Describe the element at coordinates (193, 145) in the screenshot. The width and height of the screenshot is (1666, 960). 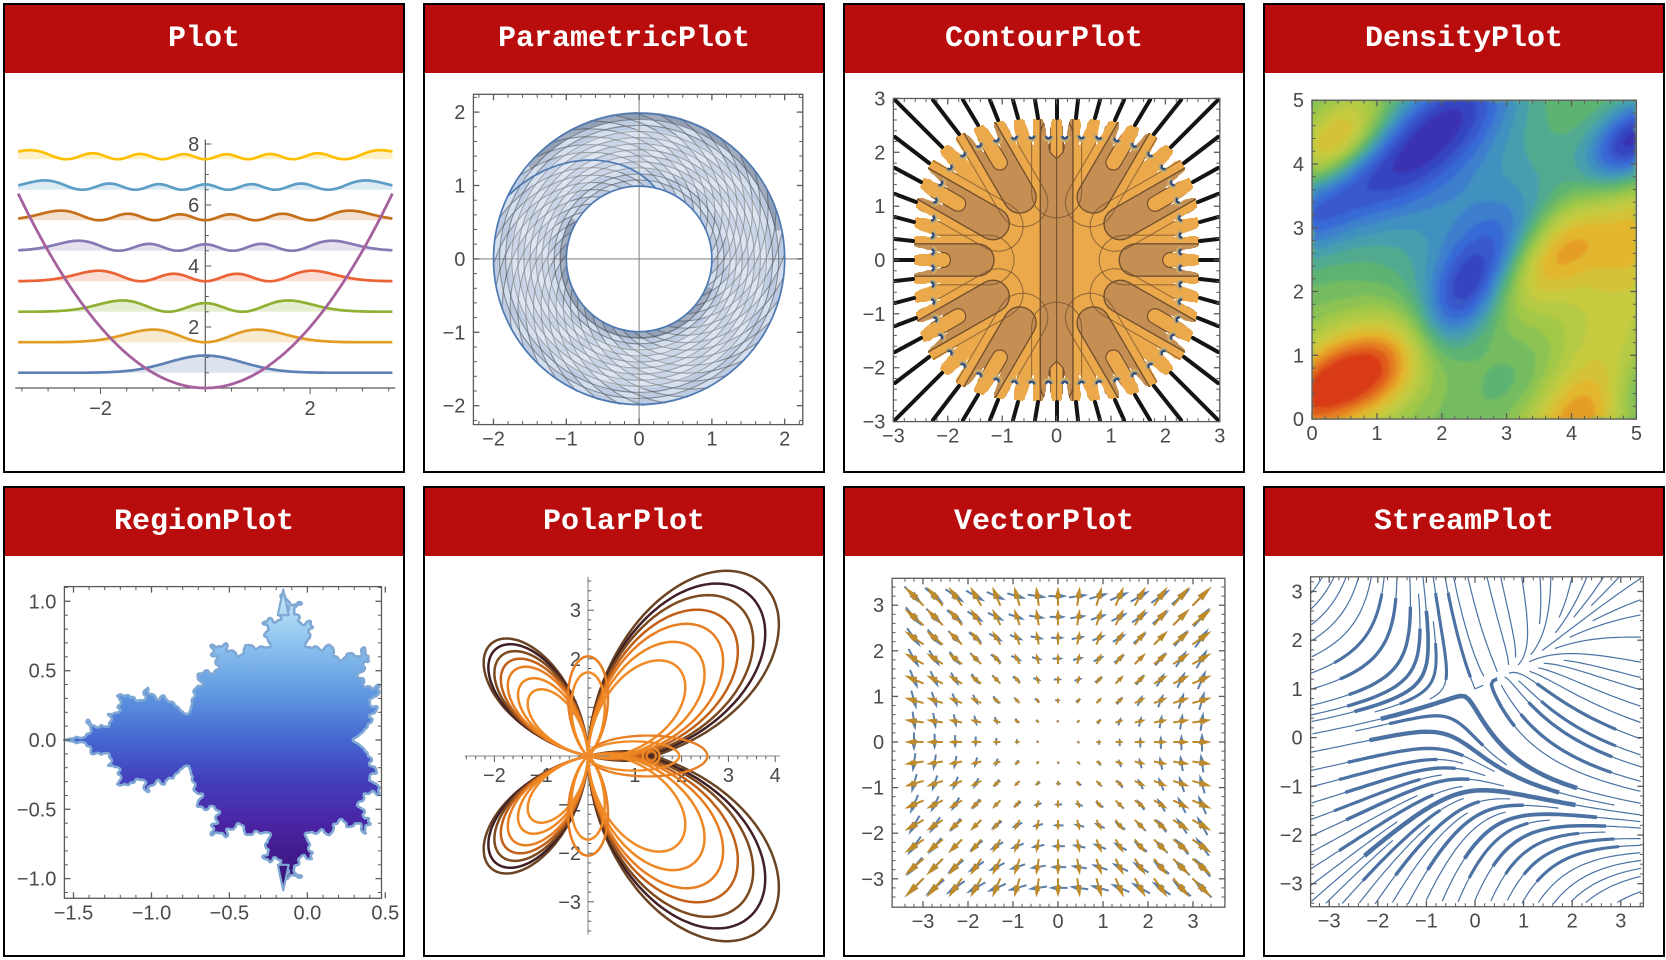
I see `svg-text: 8` at that location.